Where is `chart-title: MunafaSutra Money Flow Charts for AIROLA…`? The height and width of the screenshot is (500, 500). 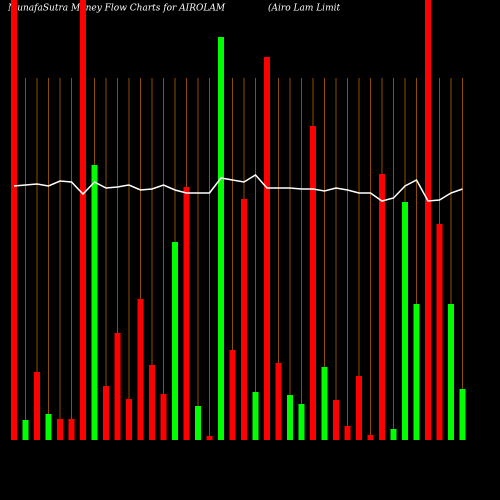 chart-title: MunafaSutra Money Flow Charts for AIROLA… is located at coordinates (116, 9).